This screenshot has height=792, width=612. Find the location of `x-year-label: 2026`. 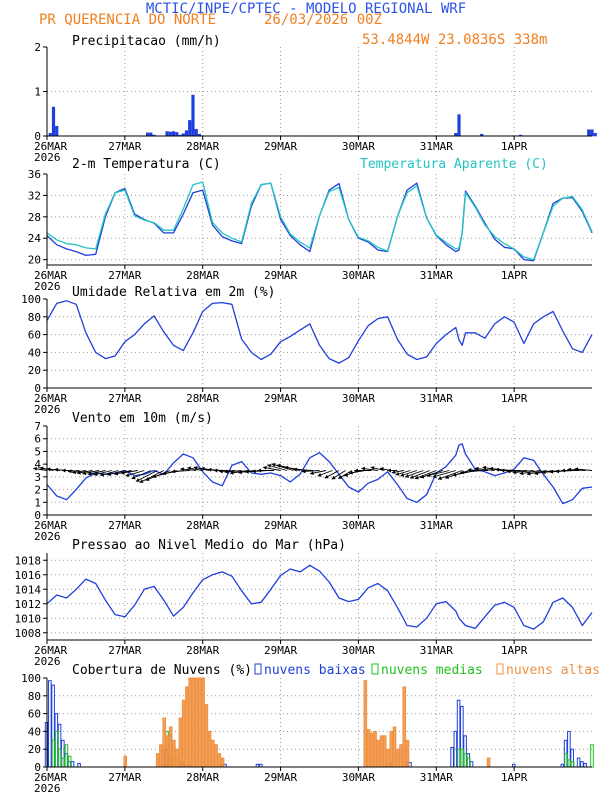

x-year-label: 2026 is located at coordinates (47, 409).